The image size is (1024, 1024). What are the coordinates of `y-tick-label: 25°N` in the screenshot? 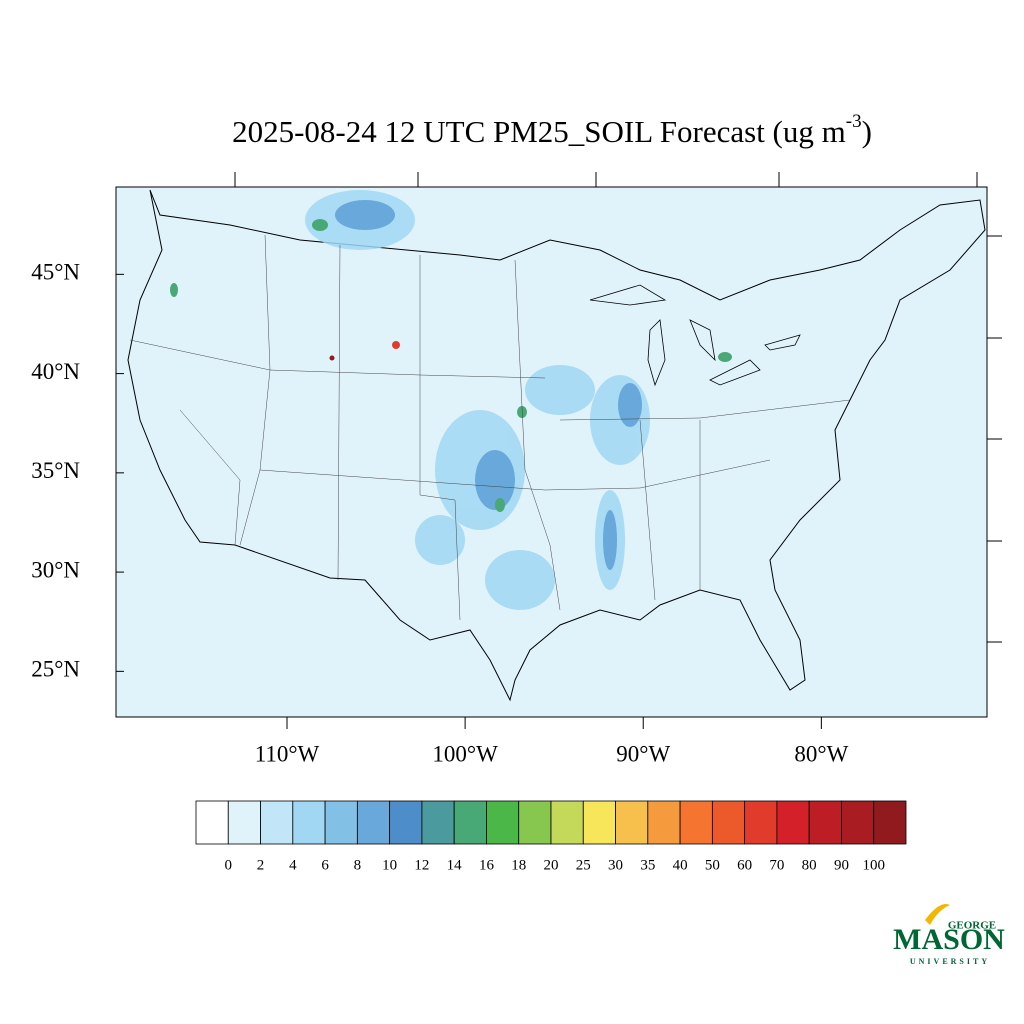 It's located at (55, 669).